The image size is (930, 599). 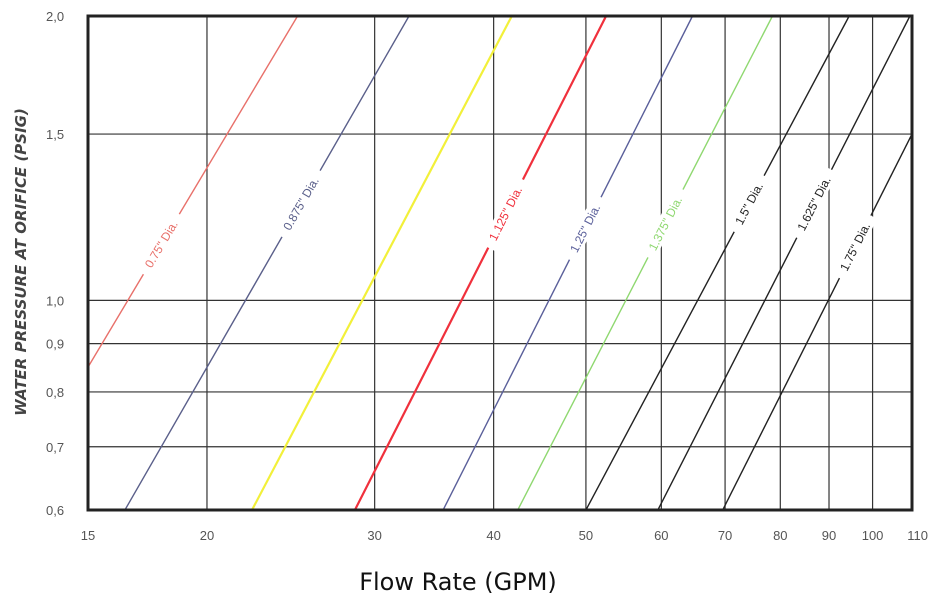 I want to click on y-tick-label: 0,8, so click(x=55, y=392).